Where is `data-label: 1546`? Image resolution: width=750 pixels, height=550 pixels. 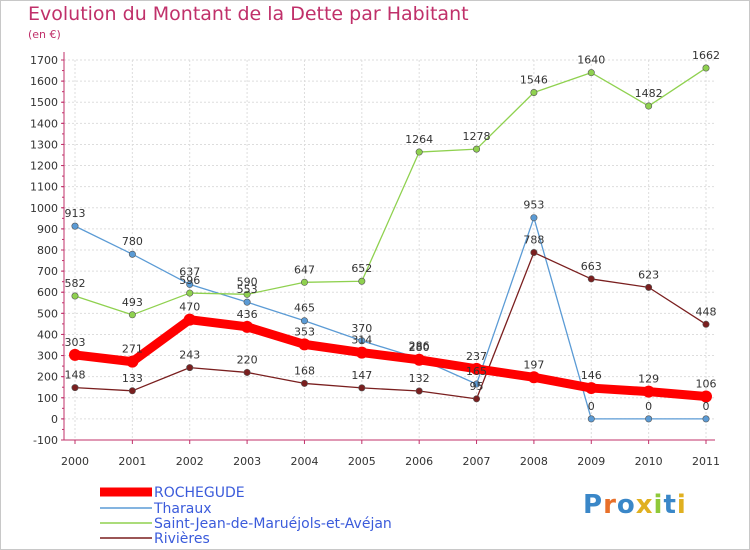 data-label: 1546 is located at coordinates (534, 80).